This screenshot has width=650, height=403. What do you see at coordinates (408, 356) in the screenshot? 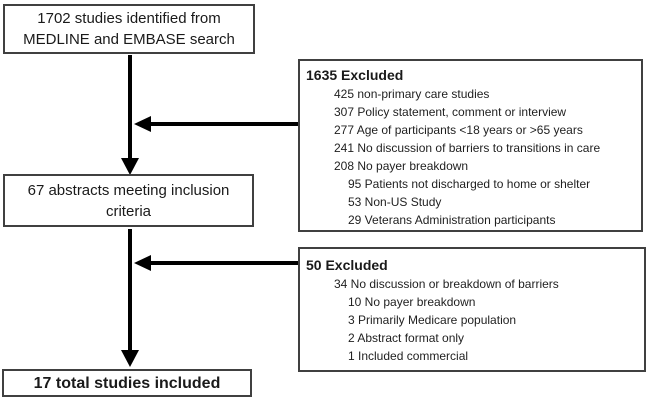
I see `exclusion-reason: 1 Included commercial` at bounding box center [408, 356].